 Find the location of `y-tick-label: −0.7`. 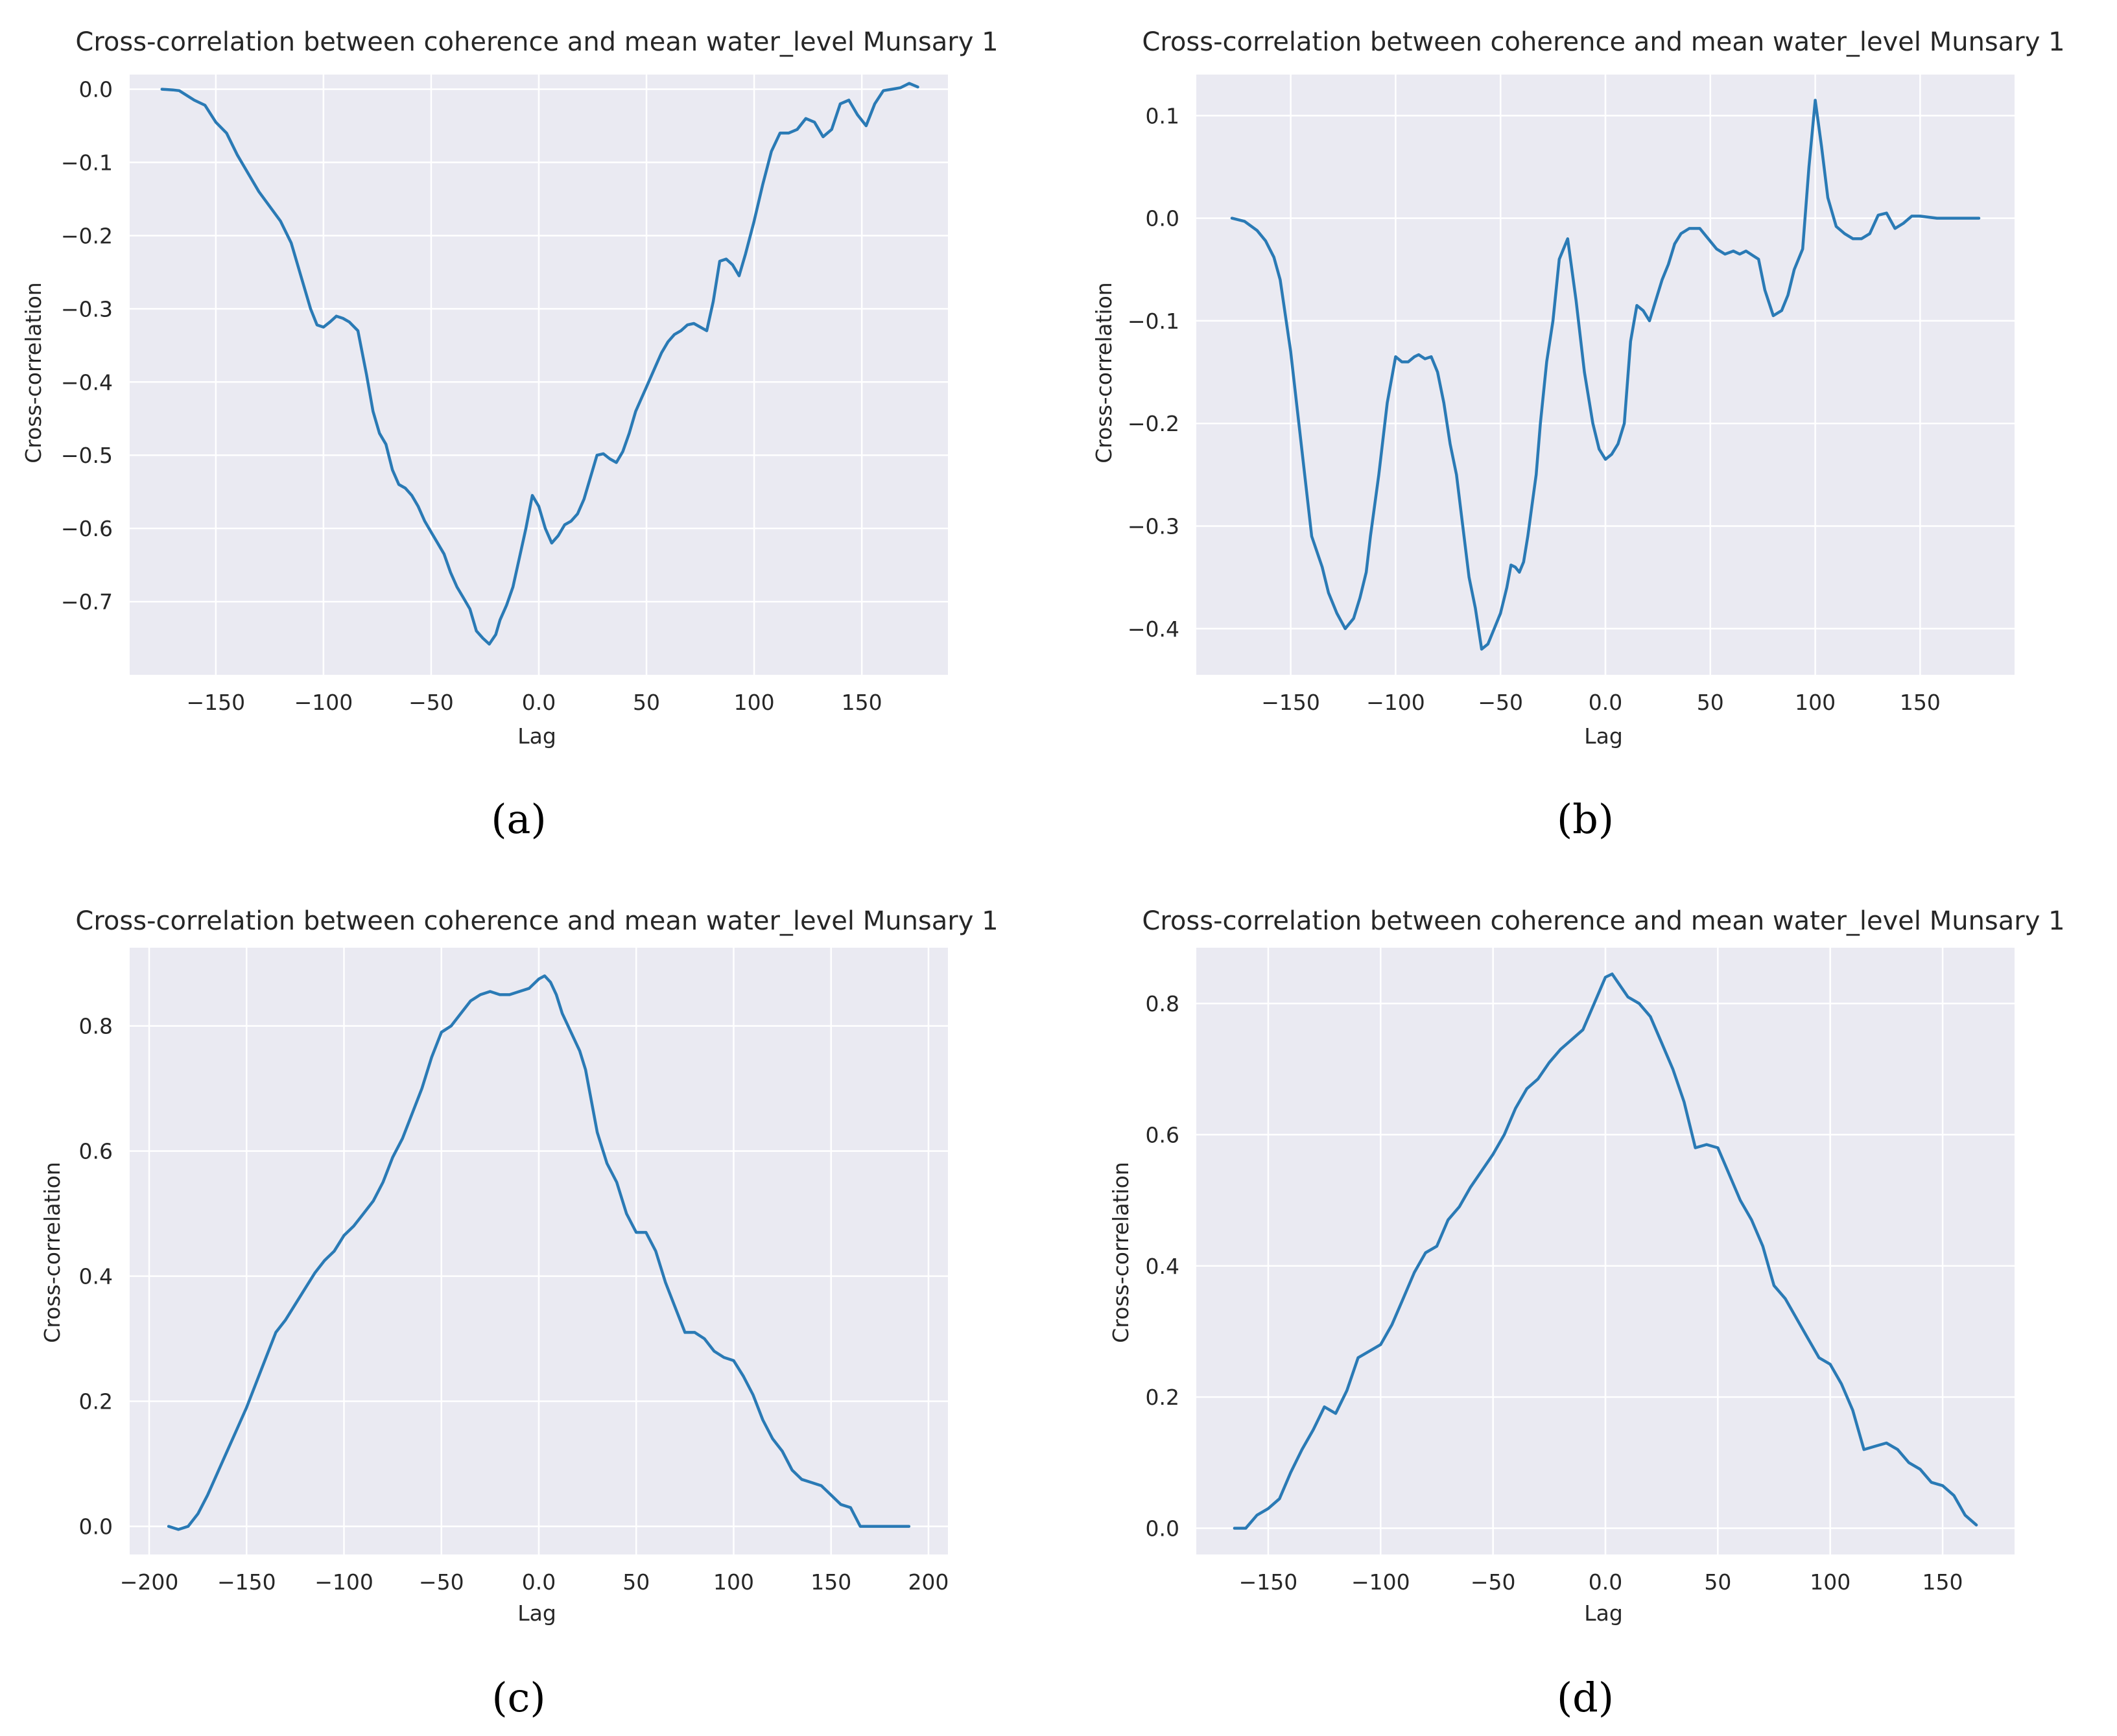

y-tick-label: −0.7 is located at coordinates (87, 602).